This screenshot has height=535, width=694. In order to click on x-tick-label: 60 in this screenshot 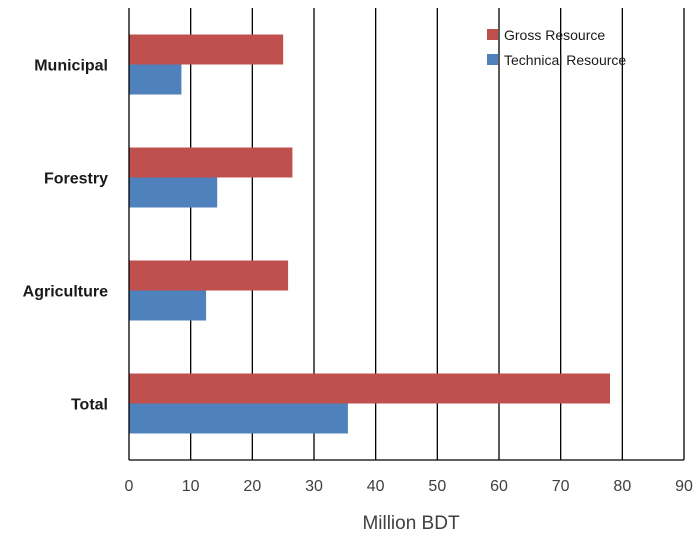, I will do `click(499, 486)`.